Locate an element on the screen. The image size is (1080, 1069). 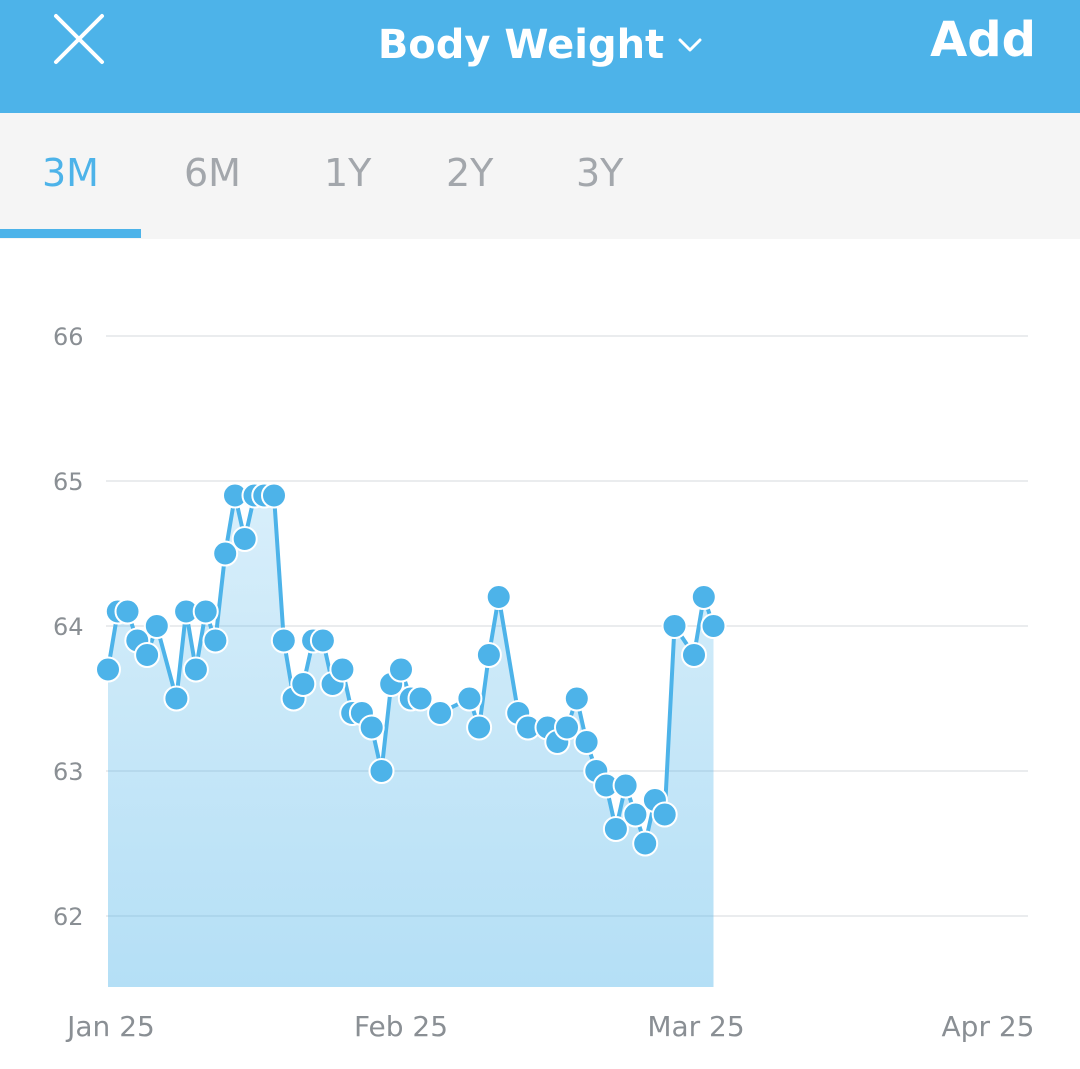
x-tick-label: Jan 25 is located at coordinates (110, 1026).